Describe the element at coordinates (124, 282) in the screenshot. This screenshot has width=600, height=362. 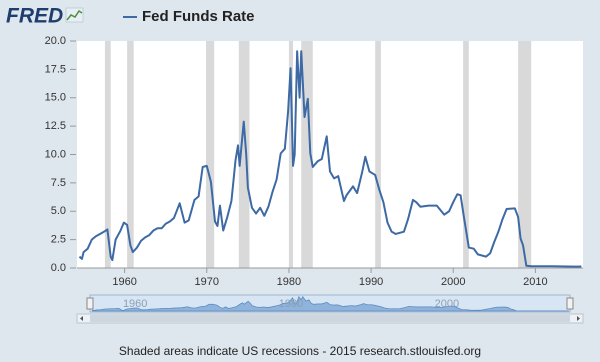
I see `x-tick-label: 1960` at that location.